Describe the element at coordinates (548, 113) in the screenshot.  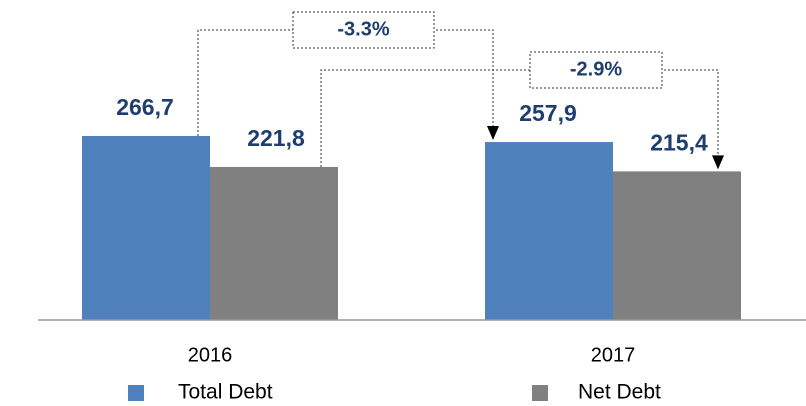
I see `value-label: 257,9` at that location.